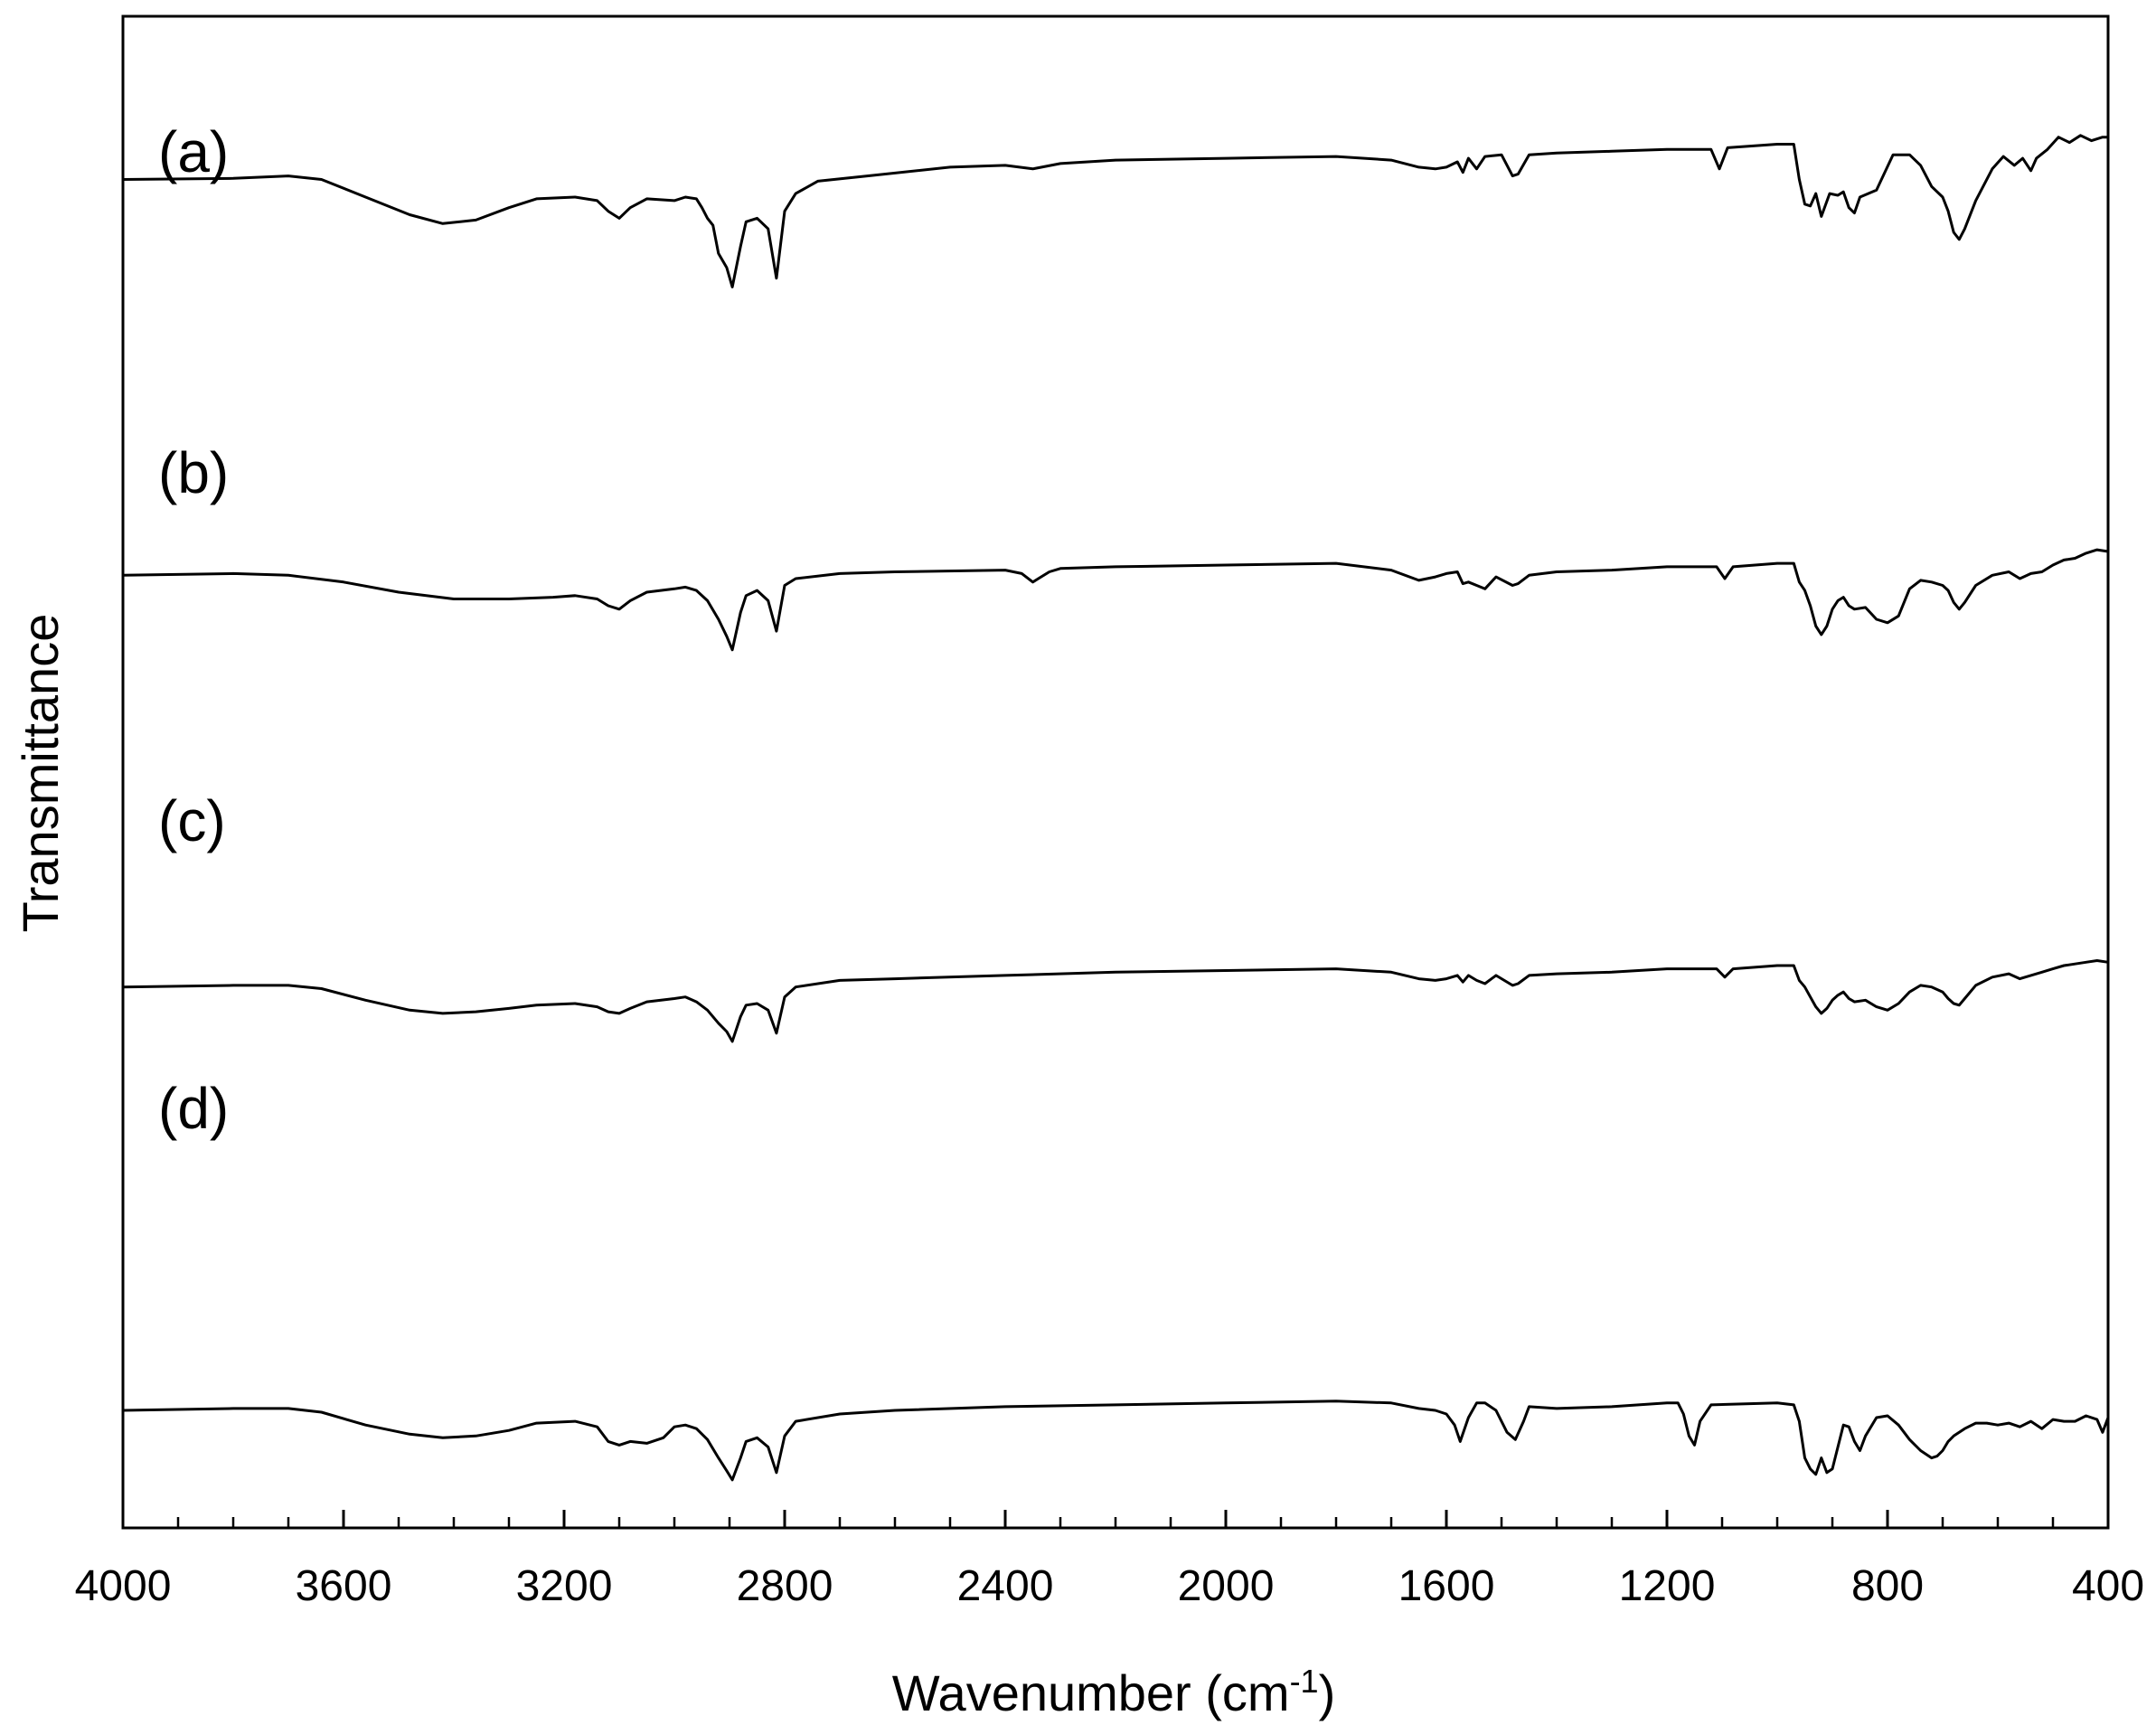 Image resolution: width=2156 pixels, height=1725 pixels. I want to click on y-axis-label: Transmittance, so click(40, 773).